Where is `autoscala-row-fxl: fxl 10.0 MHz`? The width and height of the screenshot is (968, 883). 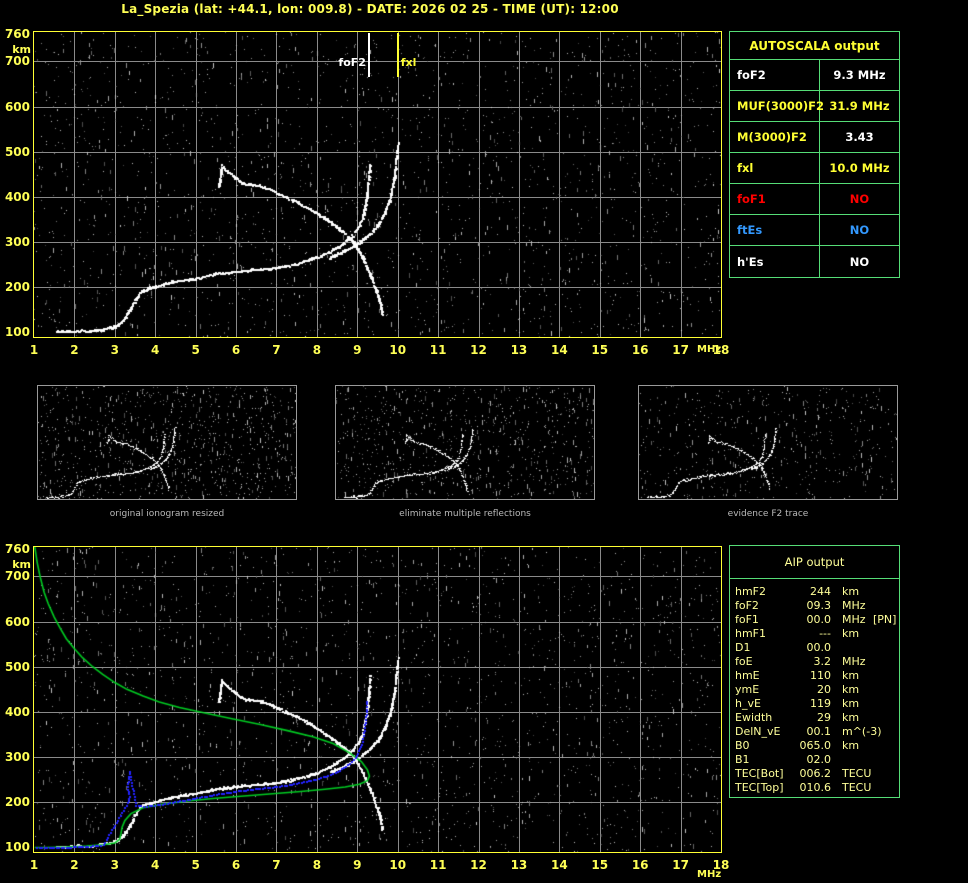 autoscala-row-fxl: fxl 10.0 MHz is located at coordinates (814, 168).